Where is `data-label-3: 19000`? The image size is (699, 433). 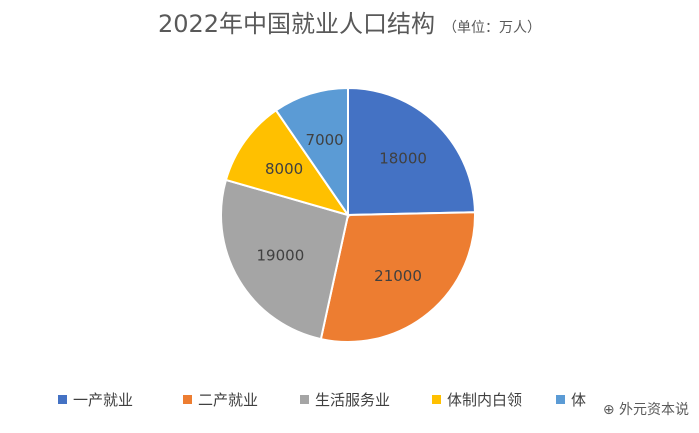 data-label-3: 19000 is located at coordinates (281, 255).